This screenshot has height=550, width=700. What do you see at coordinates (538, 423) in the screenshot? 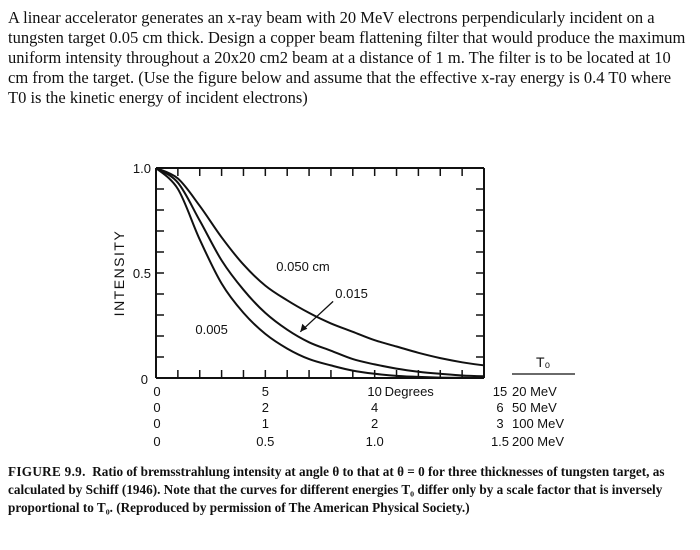
I see `energy-label: 100 MeV` at bounding box center [538, 423].